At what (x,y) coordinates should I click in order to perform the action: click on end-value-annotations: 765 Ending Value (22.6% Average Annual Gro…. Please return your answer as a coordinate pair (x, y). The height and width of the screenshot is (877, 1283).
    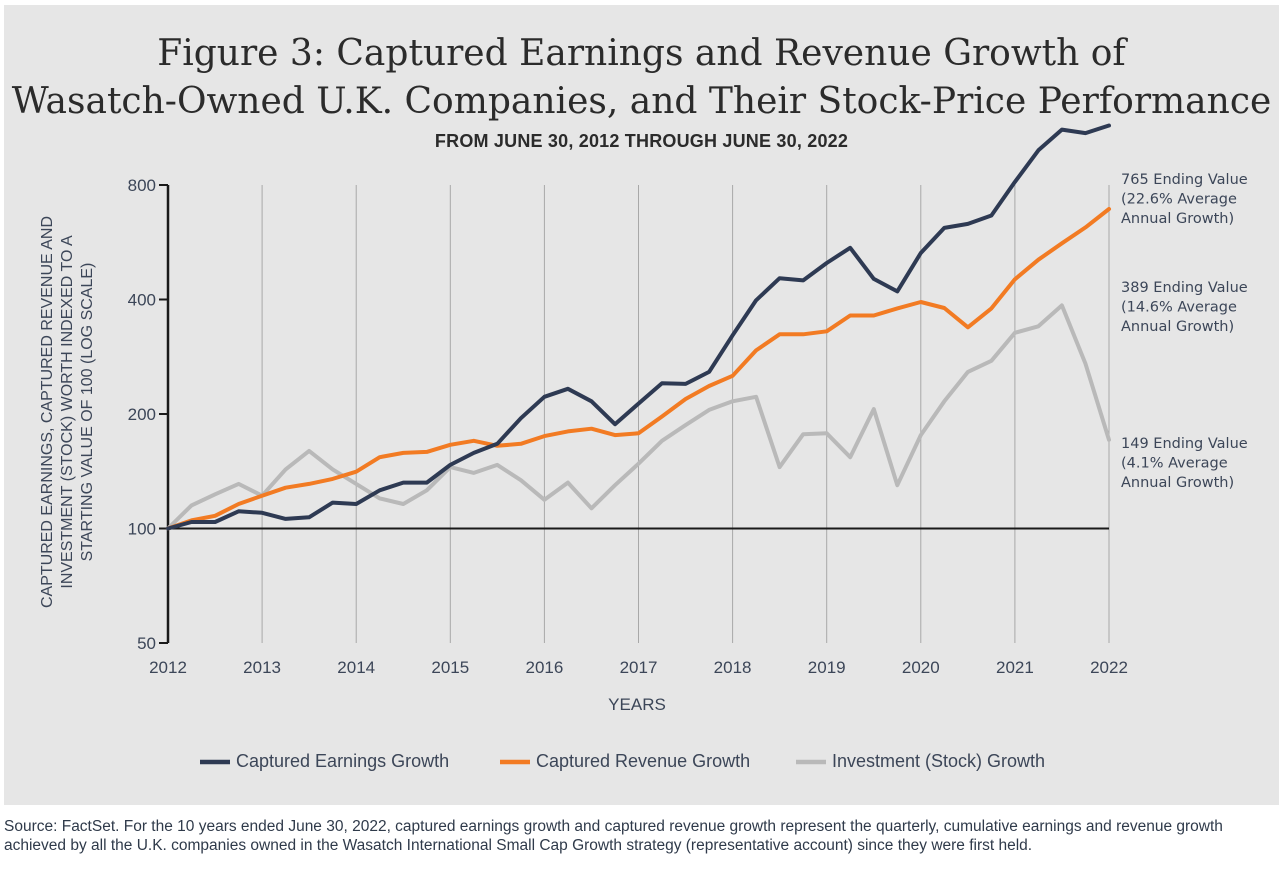
    Looking at the image, I should click on (1184, 331).